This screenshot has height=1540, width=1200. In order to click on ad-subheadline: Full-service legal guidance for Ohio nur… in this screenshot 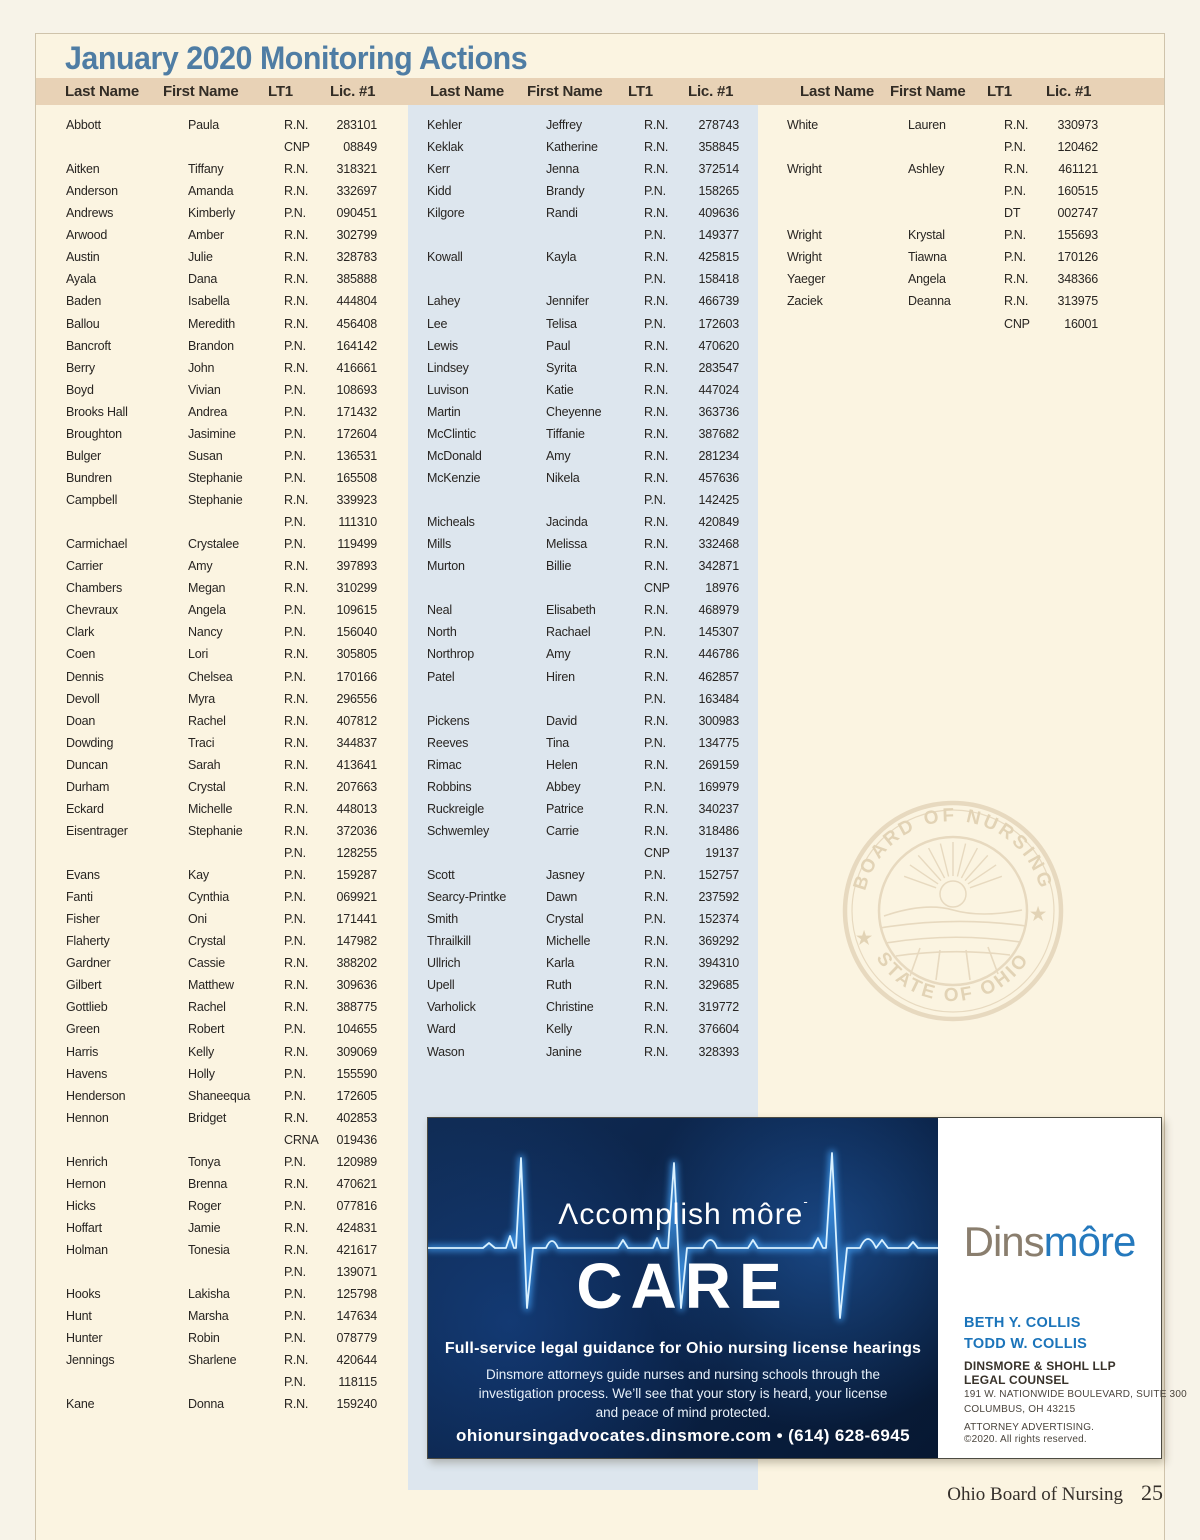, I will do `click(683, 1348)`.